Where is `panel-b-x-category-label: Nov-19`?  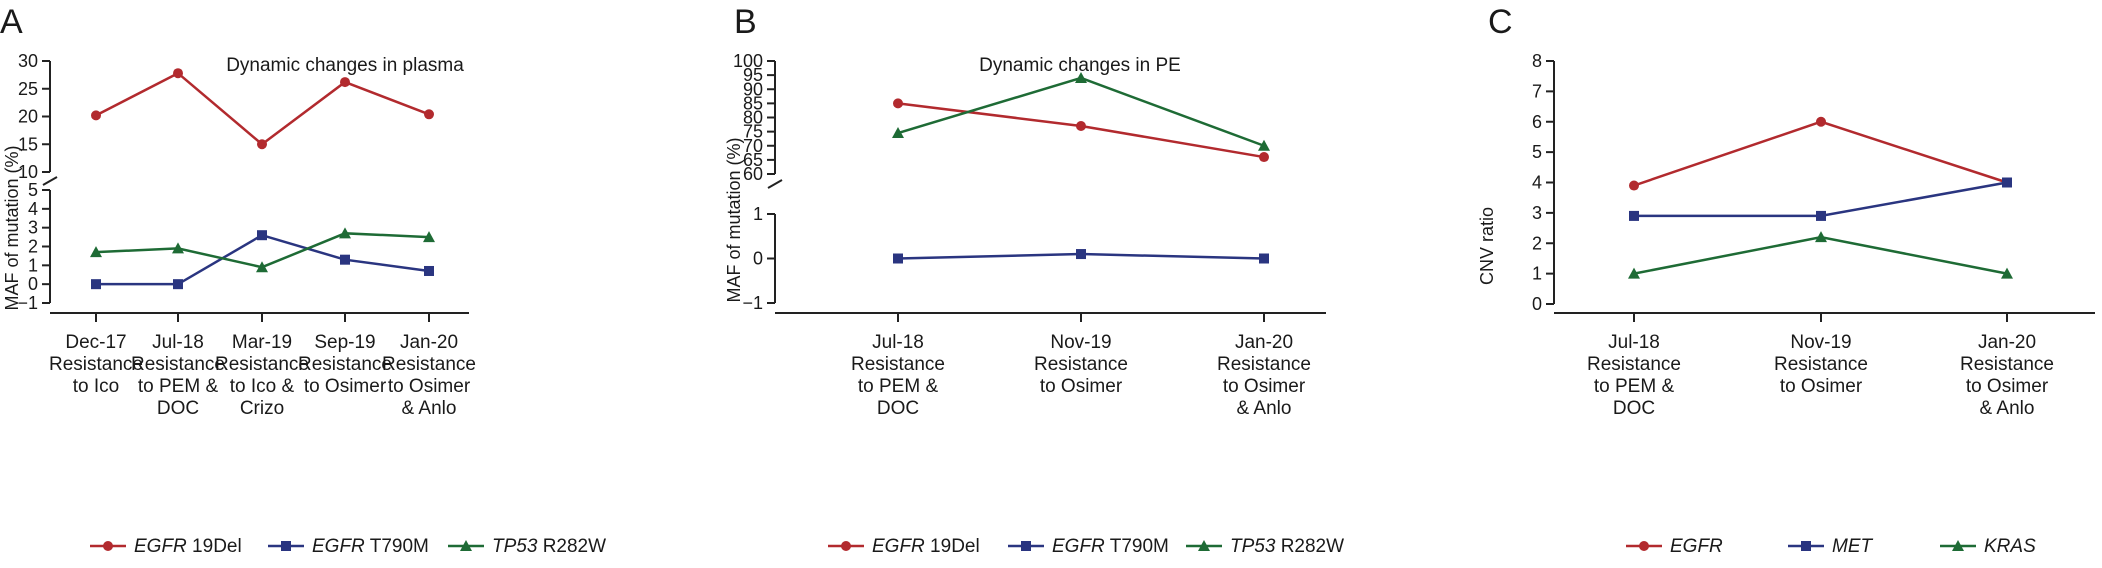
panel-b-x-category-label: Nov-19 is located at coordinates (1080, 342).